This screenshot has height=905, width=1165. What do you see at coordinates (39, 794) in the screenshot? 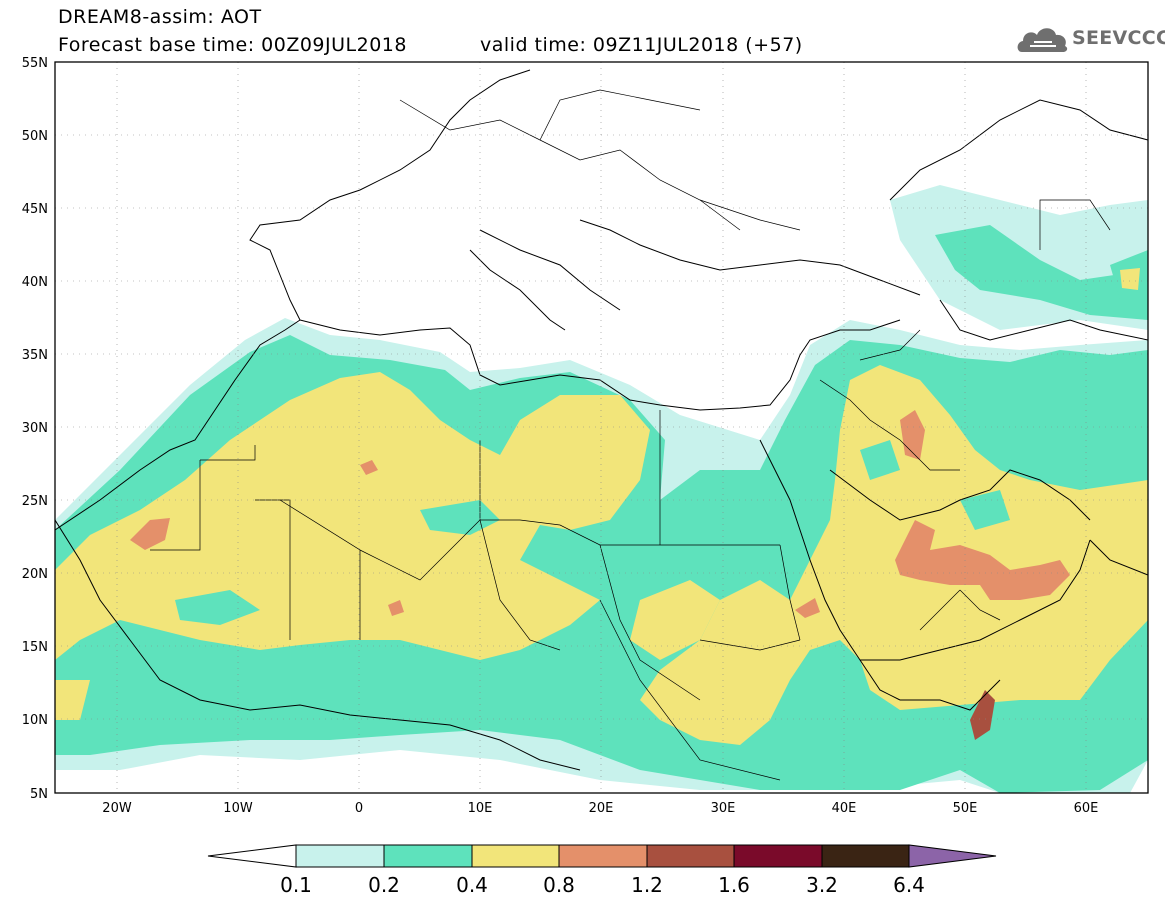
I see `lat-label-5n: 5N` at bounding box center [39, 794].